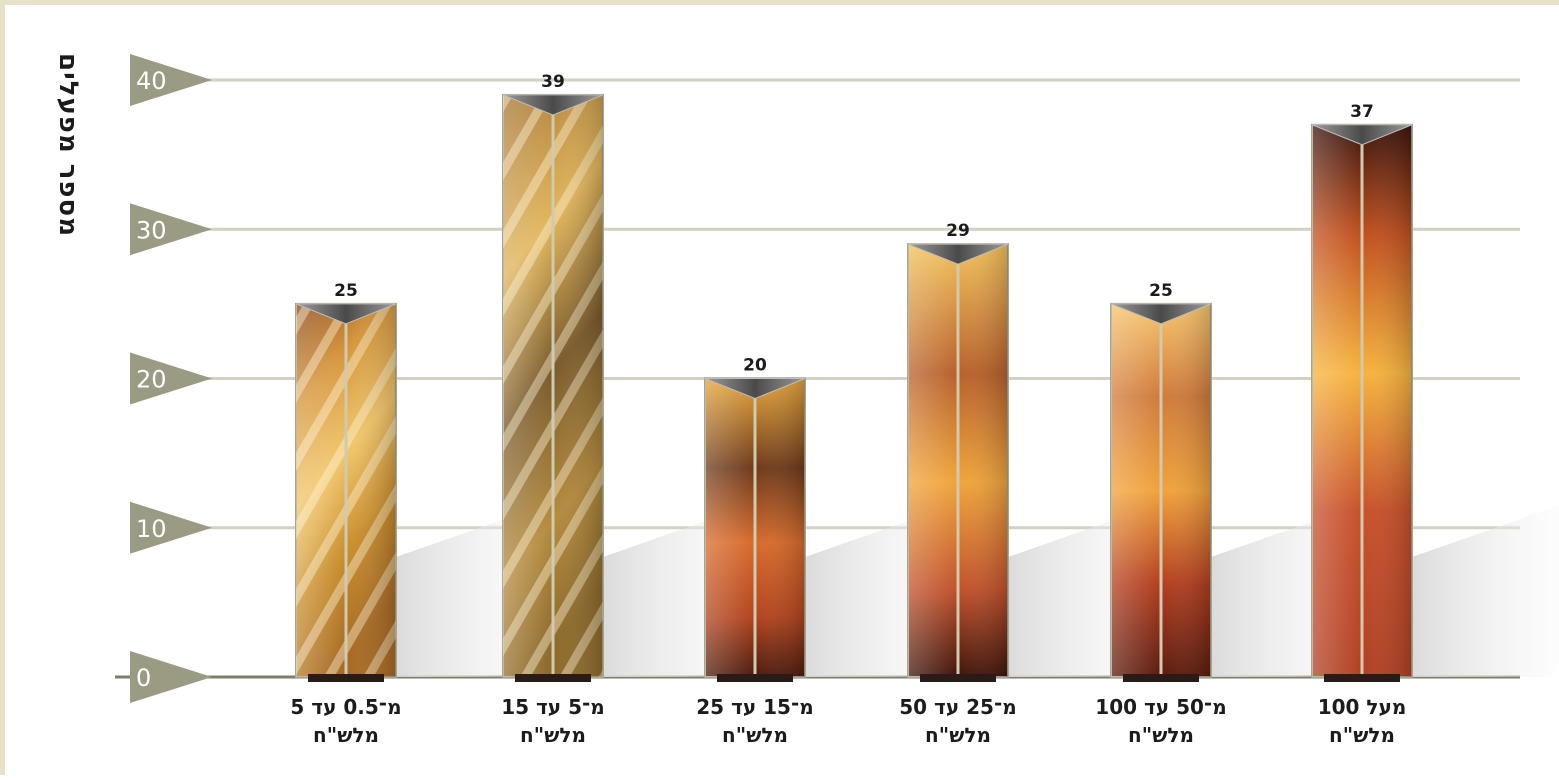  I want to click on y-tick-label-30: 30, so click(151, 230).